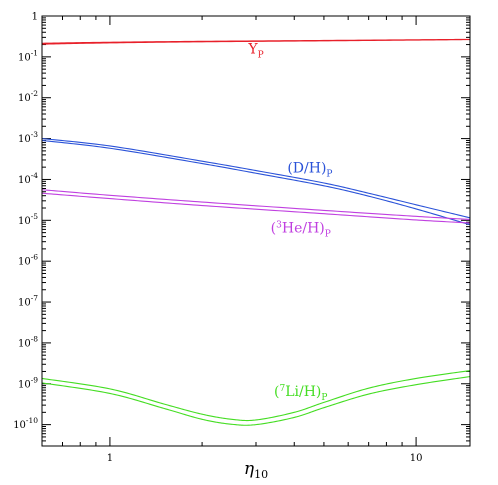  Describe the element at coordinates (28, 178) in the screenshot. I see `y-tick-label: 10⁻⁴` at that location.